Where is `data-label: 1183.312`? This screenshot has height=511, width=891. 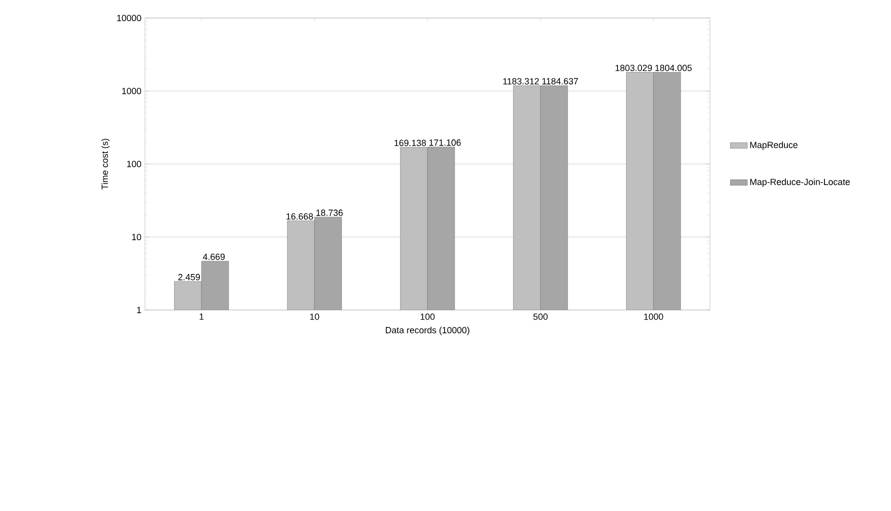
data-label: 1183.312 is located at coordinates (521, 81).